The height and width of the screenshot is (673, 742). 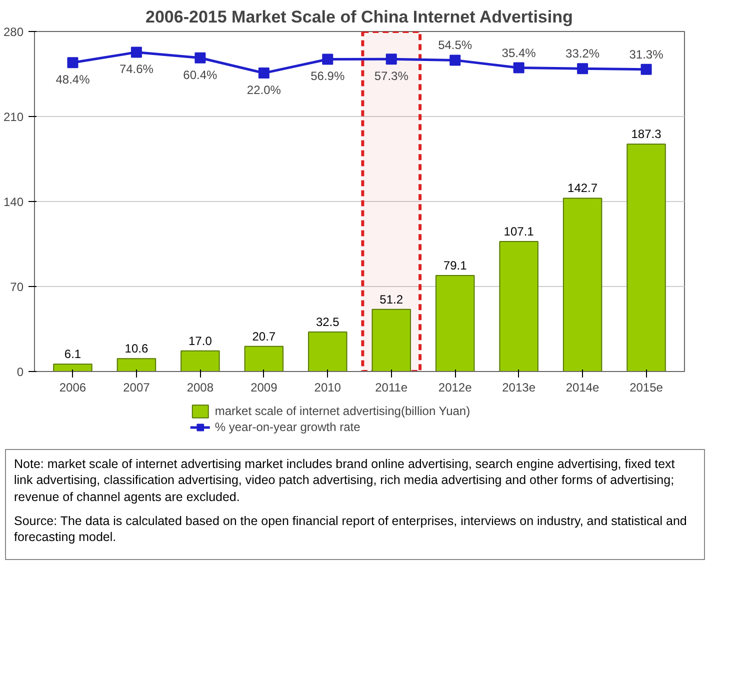 I want to click on x-tick-label: 2008, so click(x=200, y=387).